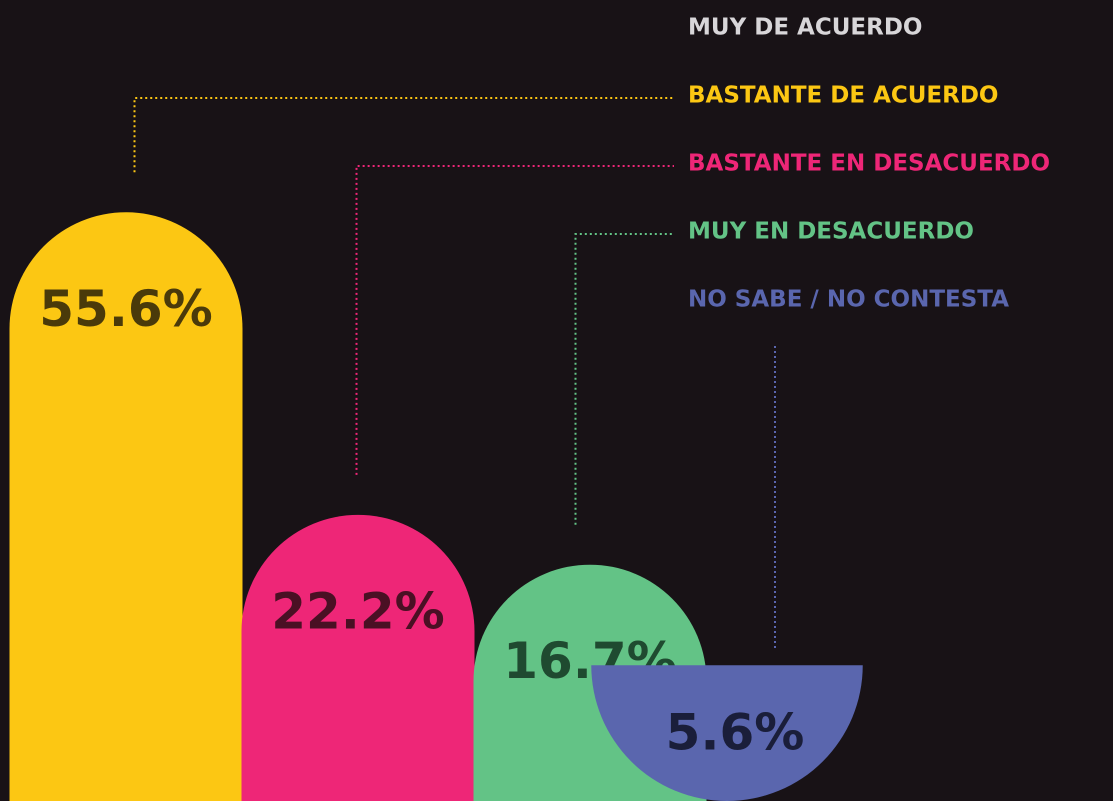 This screenshot has height=801, width=1113. I want to click on legend-label: NO SABE / NO CONTESTA, so click(848, 300).